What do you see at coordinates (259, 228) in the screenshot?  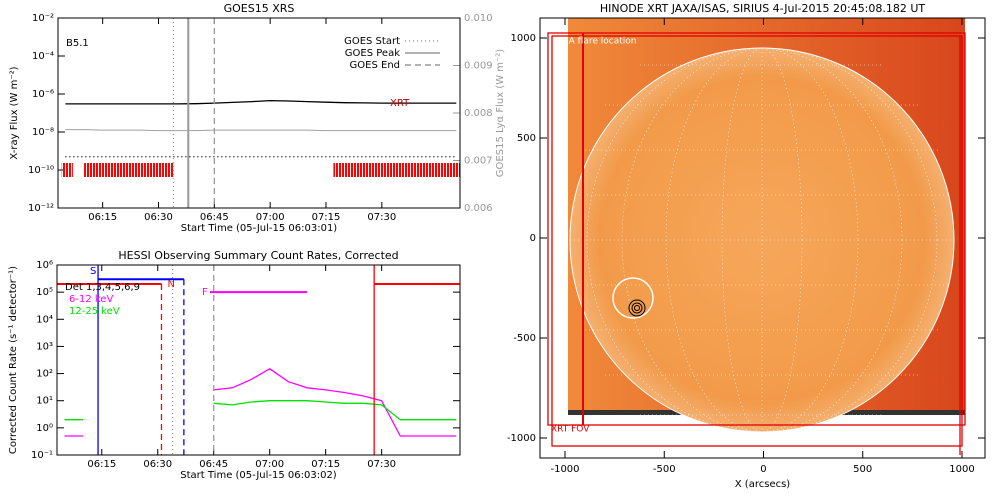 I see `x-axis-label: Start Time (05-Jul-15 06:03:01)` at bounding box center [259, 228].